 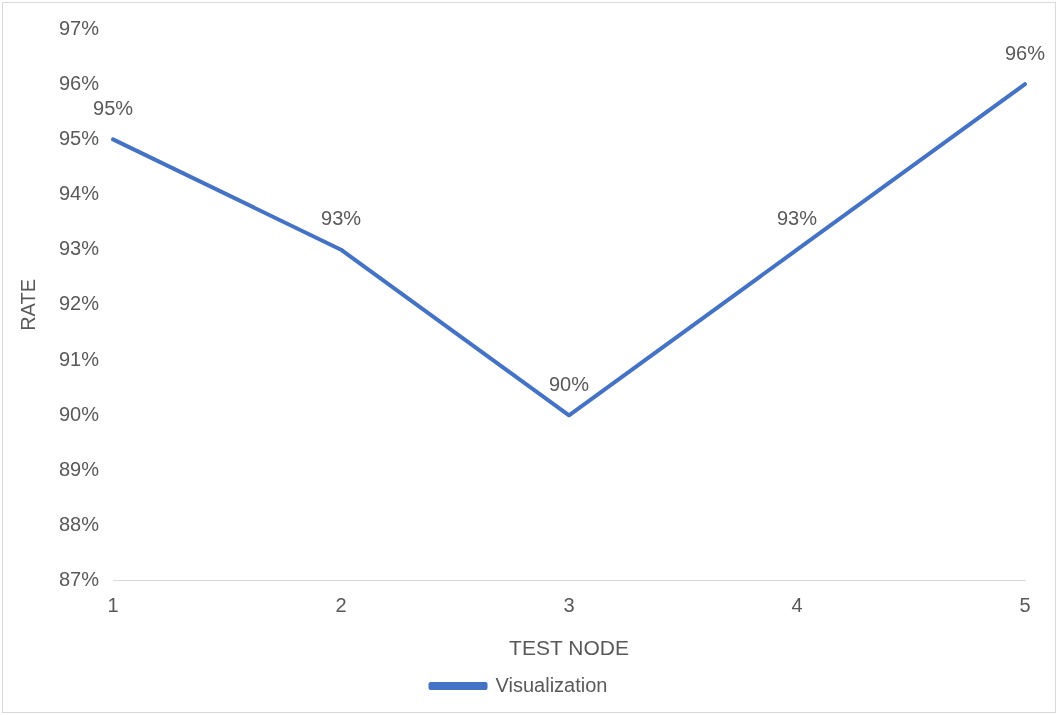 I want to click on y-tick-label: 91%, so click(x=79, y=358).